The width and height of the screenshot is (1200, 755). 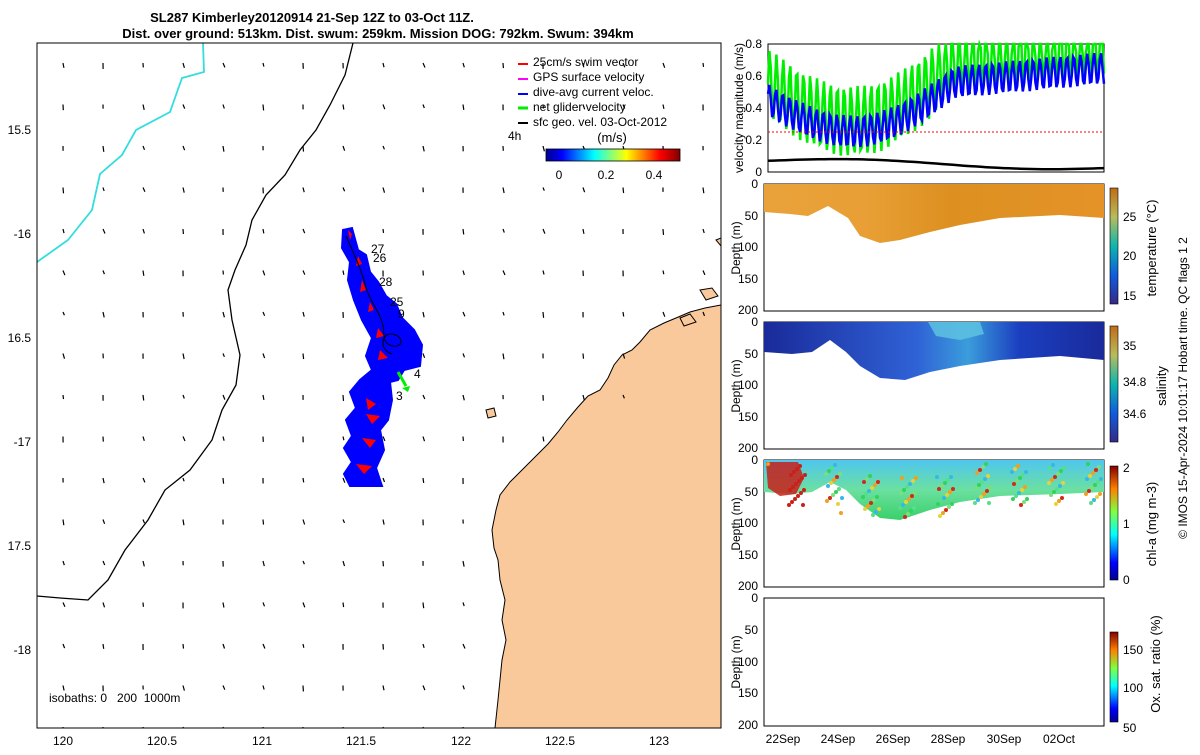 I want to click on chlorophyll-cbar-label: chl-a (mg m-3), so click(x=1151, y=524).